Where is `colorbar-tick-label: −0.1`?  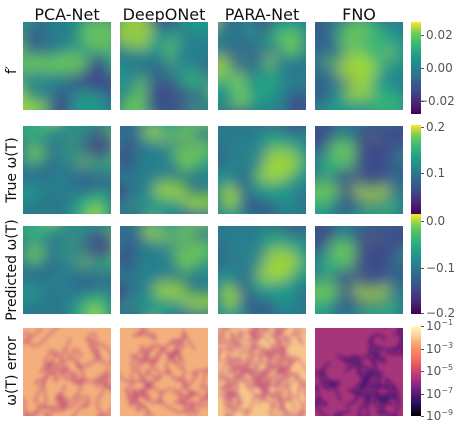 colorbar-tick-label: −0.1 is located at coordinates (441, 268).